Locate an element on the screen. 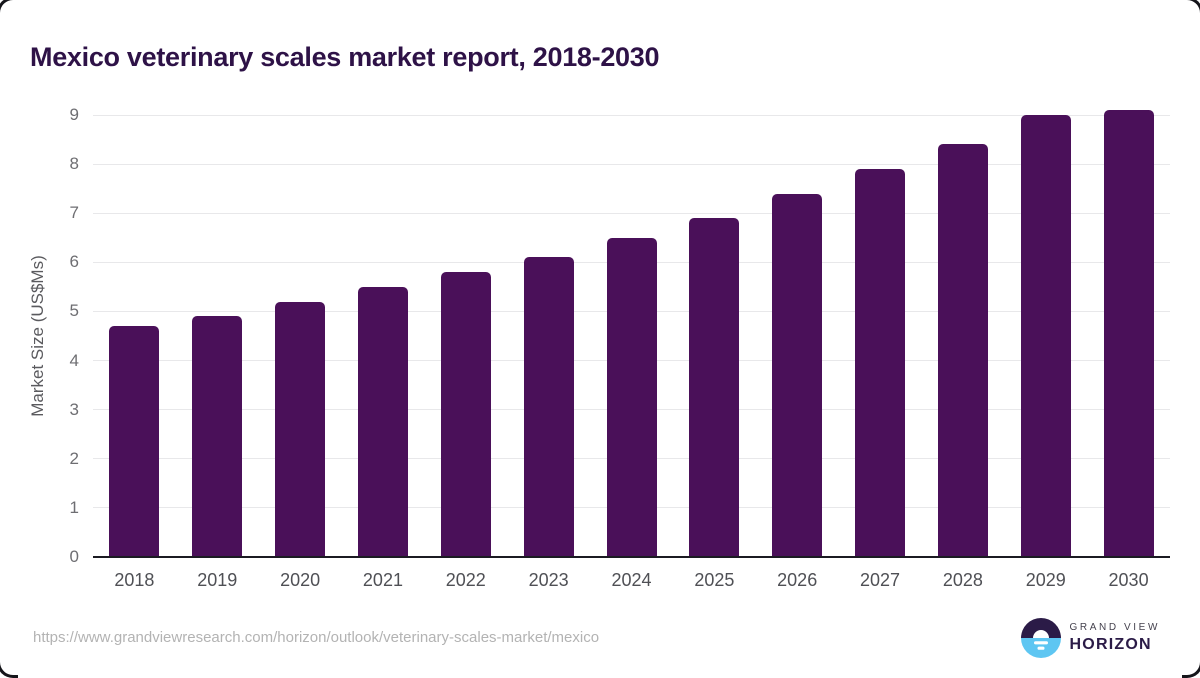 This screenshot has width=1200, height=678. x-tick-label-2024: 2024 is located at coordinates (631, 580).